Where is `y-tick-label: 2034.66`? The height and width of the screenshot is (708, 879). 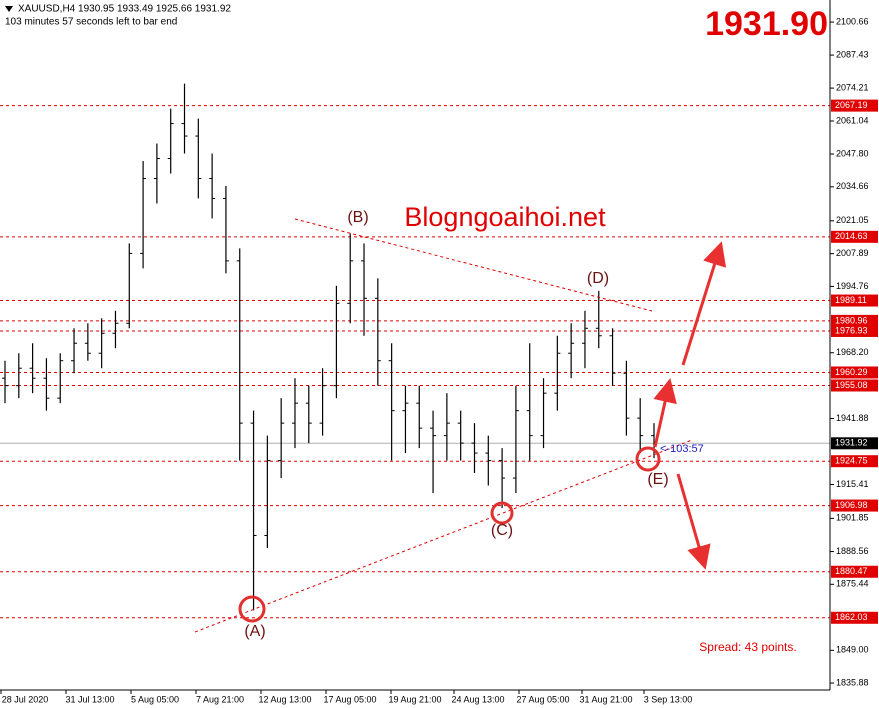
y-tick-label: 2034.66 is located at coordinates (852, 186).